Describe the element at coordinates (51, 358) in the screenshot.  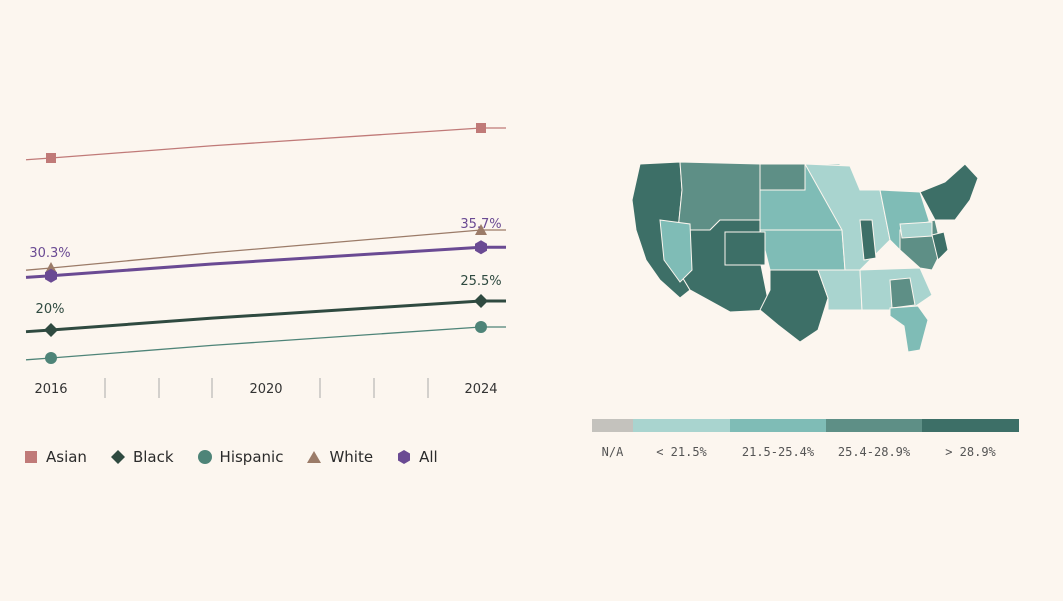
I see `point-hispanic-2016` at that location.